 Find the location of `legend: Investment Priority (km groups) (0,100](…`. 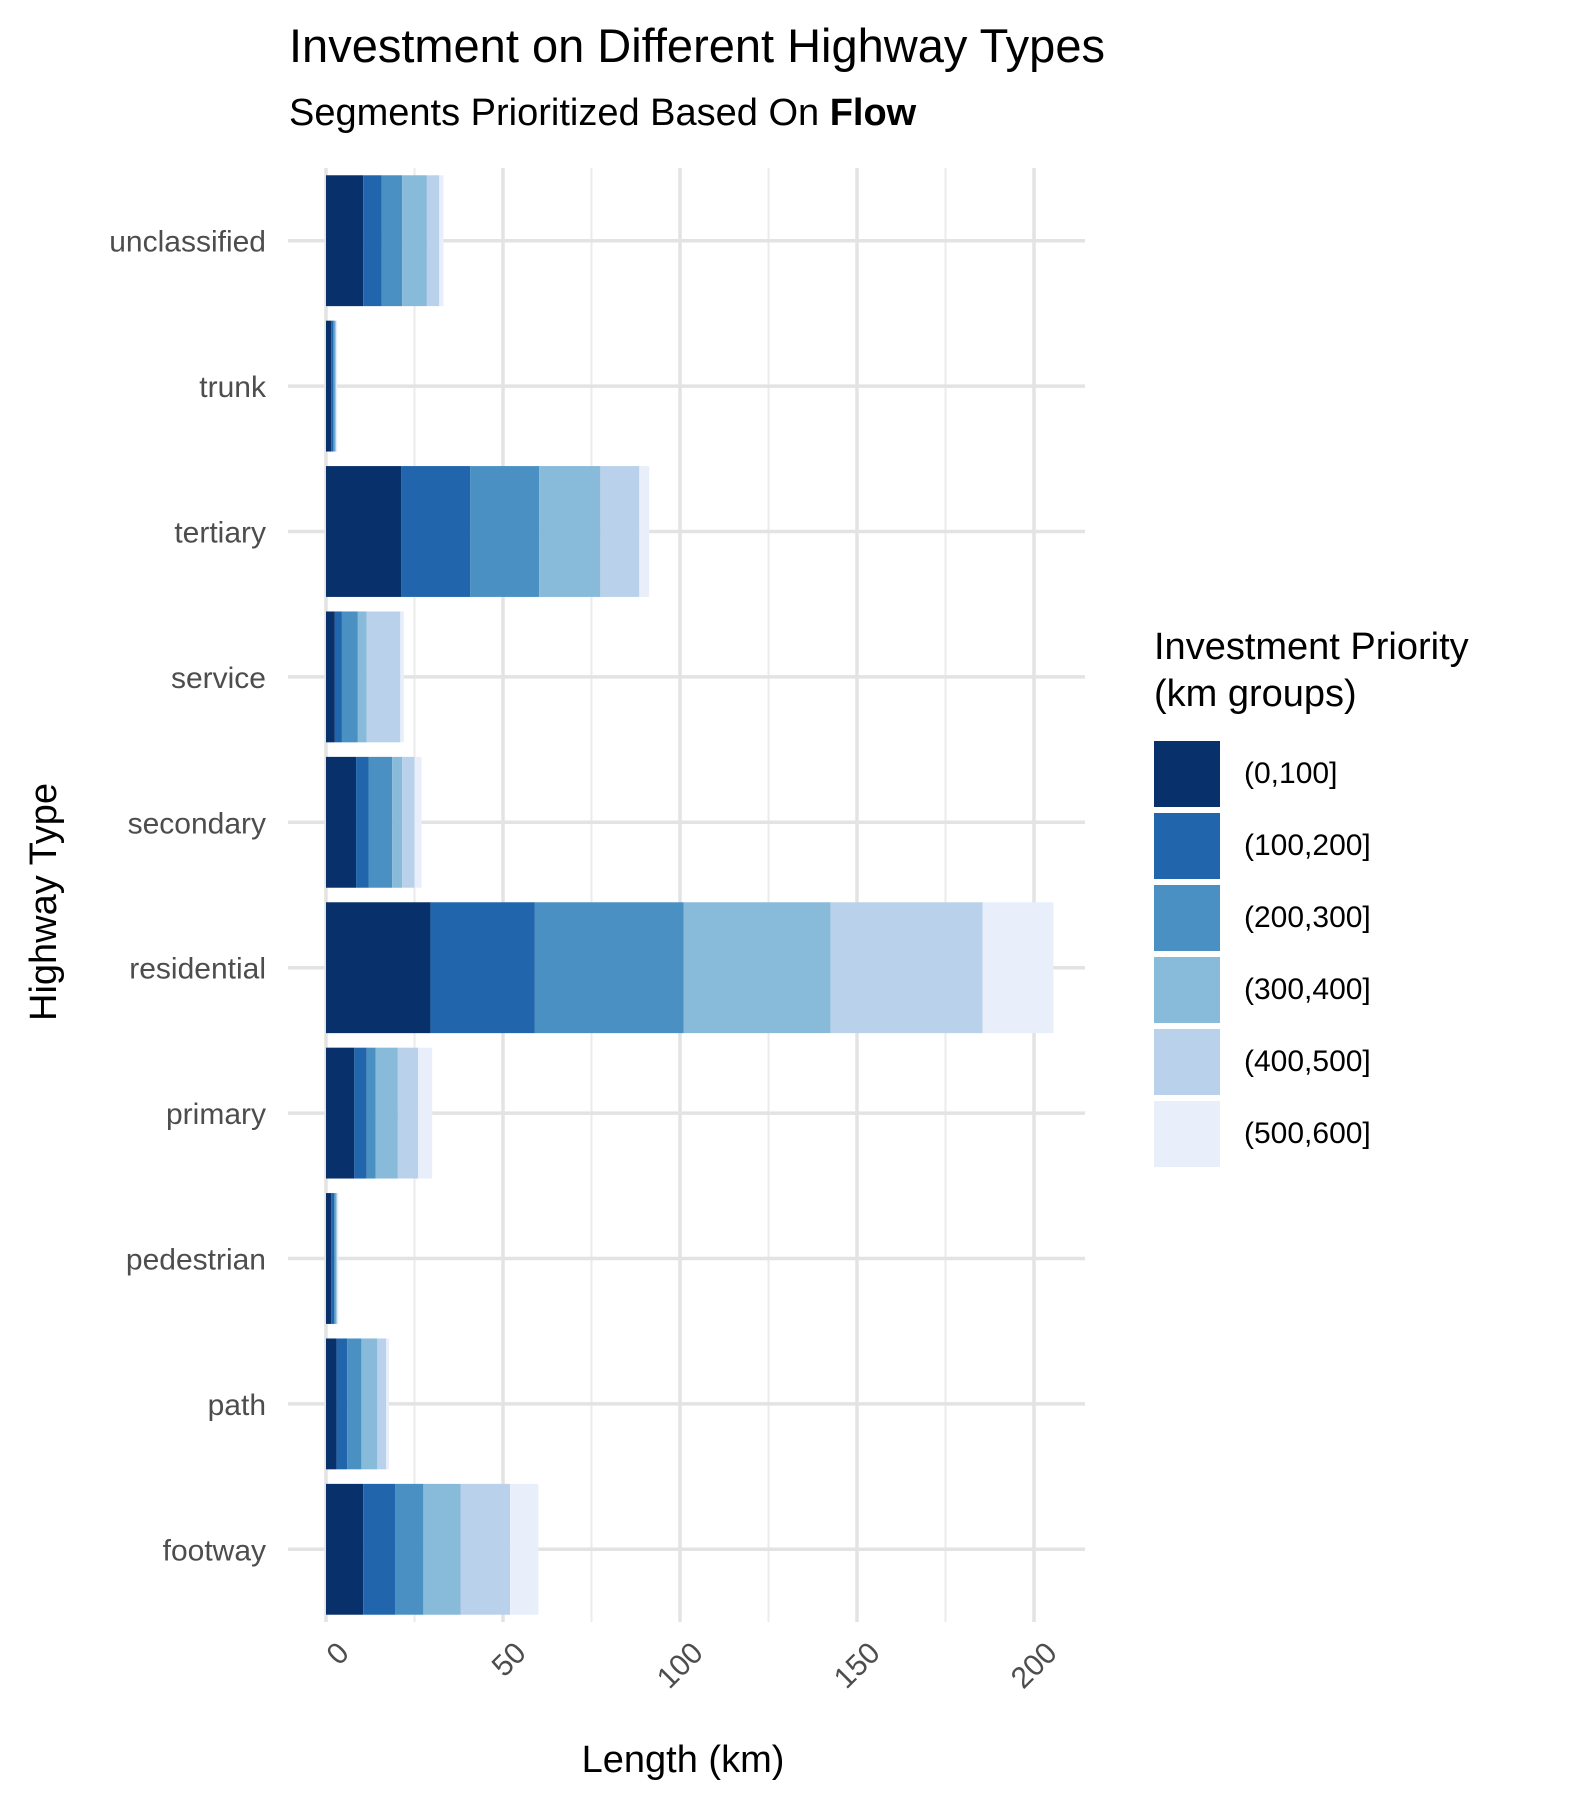

legend: Investment Priority (km groups) (0,100](… is located at coordinates (1311, 897).